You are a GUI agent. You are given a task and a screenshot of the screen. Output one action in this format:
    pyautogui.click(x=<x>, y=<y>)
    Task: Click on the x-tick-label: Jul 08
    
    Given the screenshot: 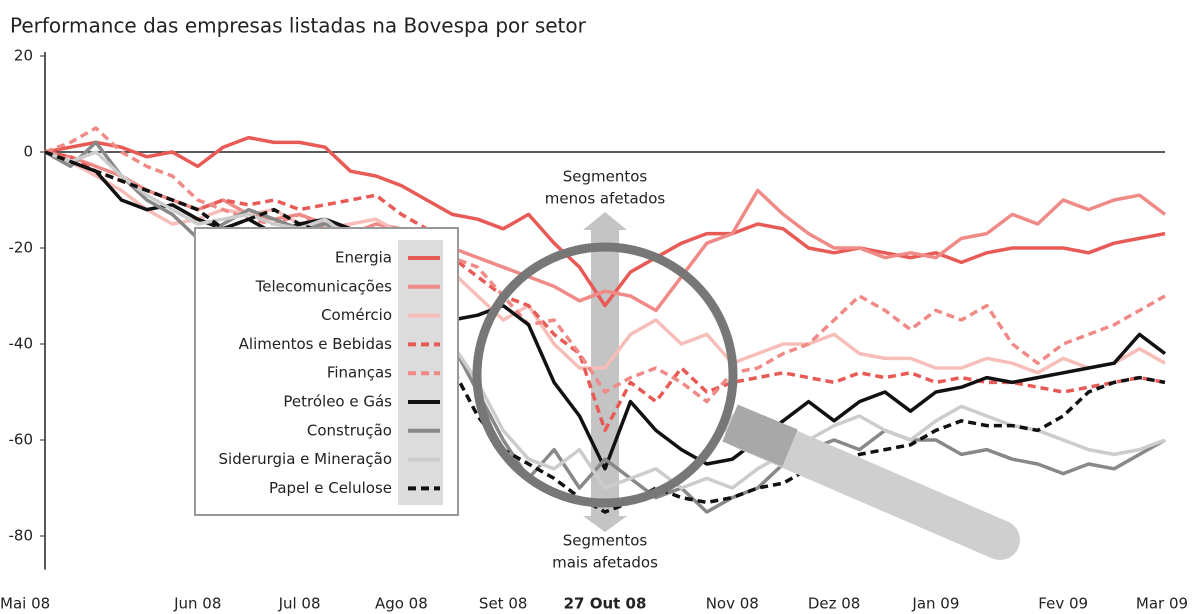 What is the action you would take?
    pyautogui.click(x=299, y=604)
    